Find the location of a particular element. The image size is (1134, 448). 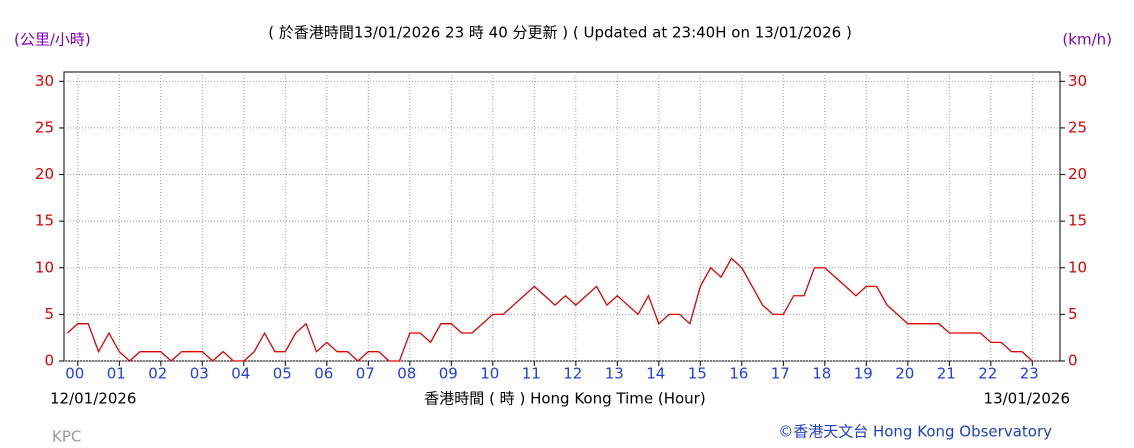

y2-tick-label: 5 is located at coordinates (1073, 314).